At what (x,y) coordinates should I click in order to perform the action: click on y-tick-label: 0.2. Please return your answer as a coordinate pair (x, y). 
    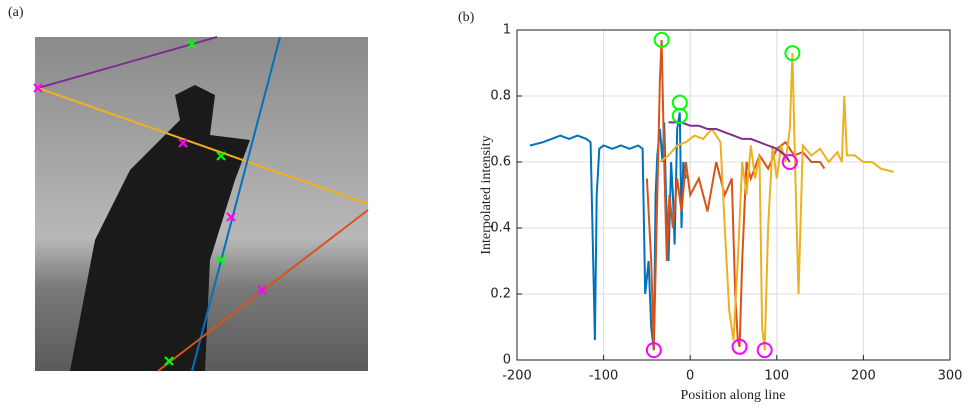
    Looking at the image, I should click on (500, 294).